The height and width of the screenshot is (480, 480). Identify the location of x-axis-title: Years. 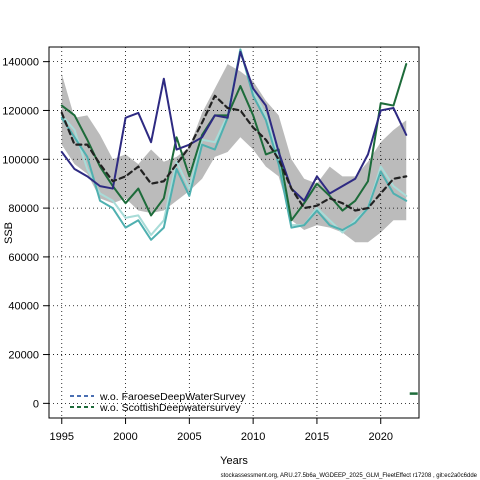
(234, 461).